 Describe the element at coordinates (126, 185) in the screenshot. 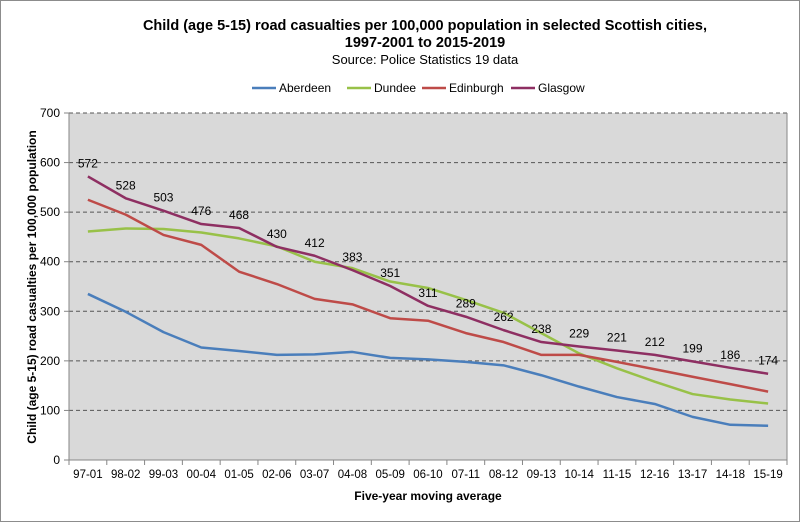

I see `data-label: 528` at that location.